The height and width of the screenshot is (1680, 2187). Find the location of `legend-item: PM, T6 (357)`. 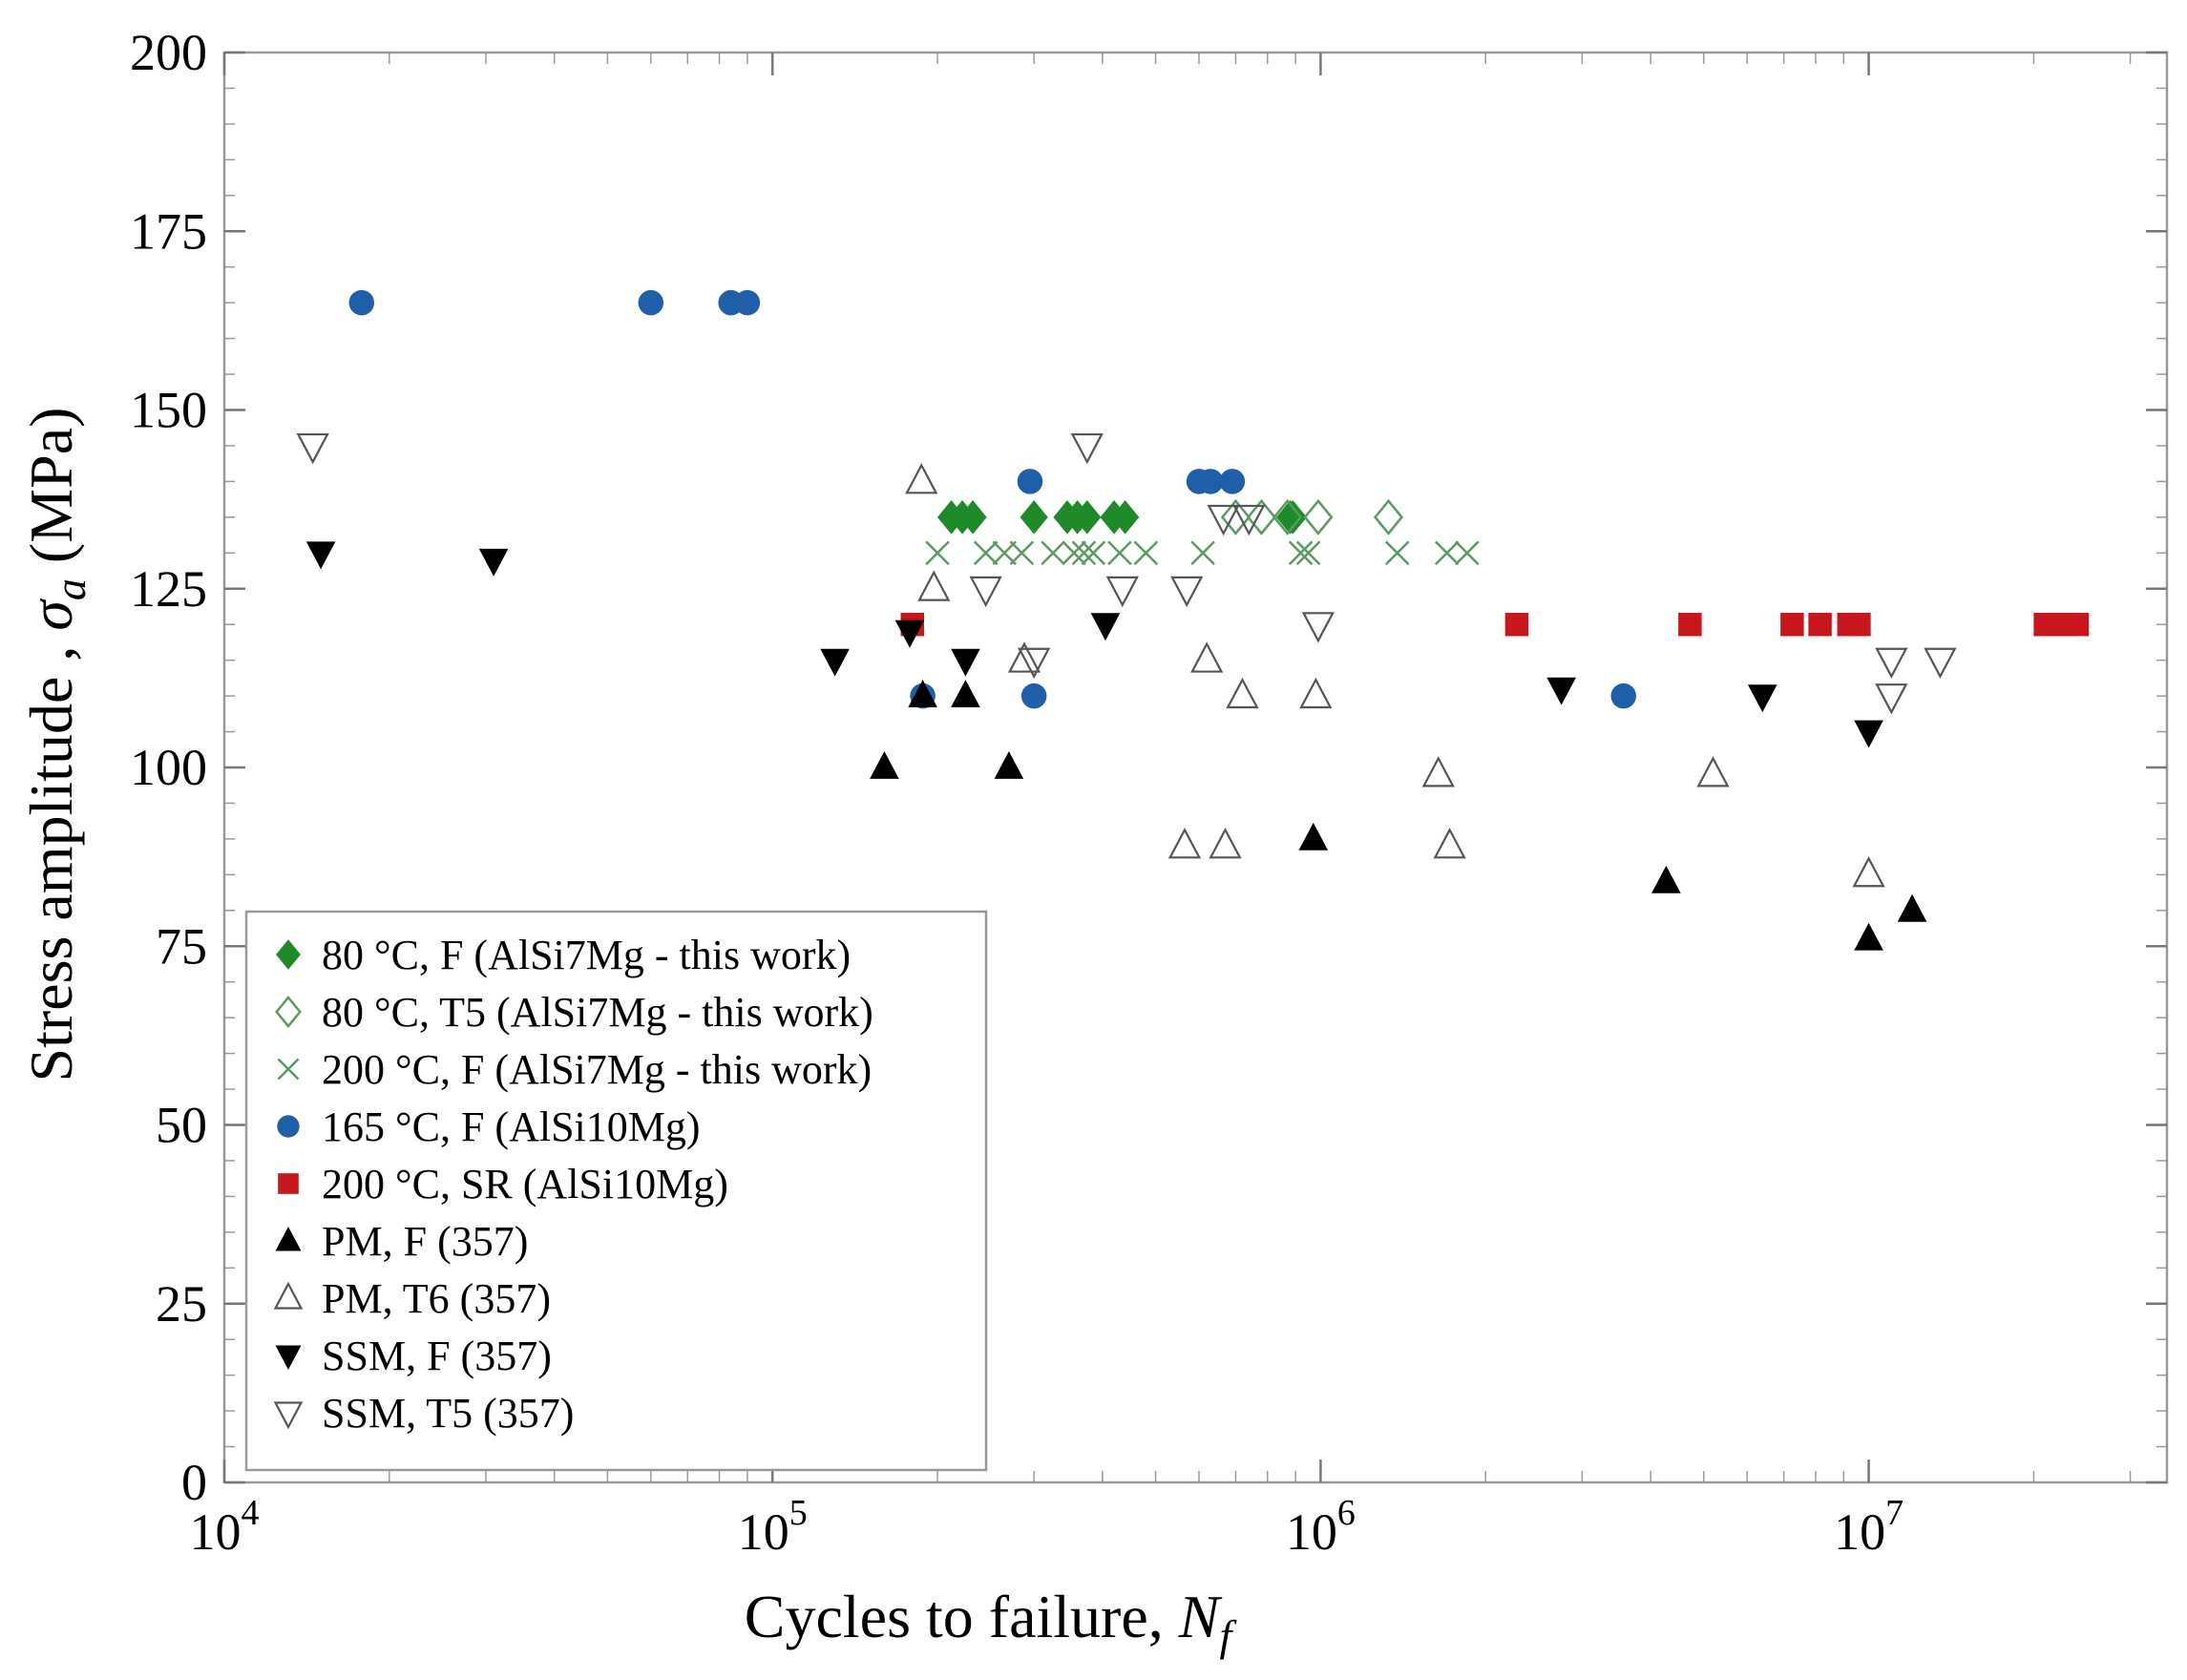

legend-item: PM, T6 (357) is located at coordinates (412, 1299).